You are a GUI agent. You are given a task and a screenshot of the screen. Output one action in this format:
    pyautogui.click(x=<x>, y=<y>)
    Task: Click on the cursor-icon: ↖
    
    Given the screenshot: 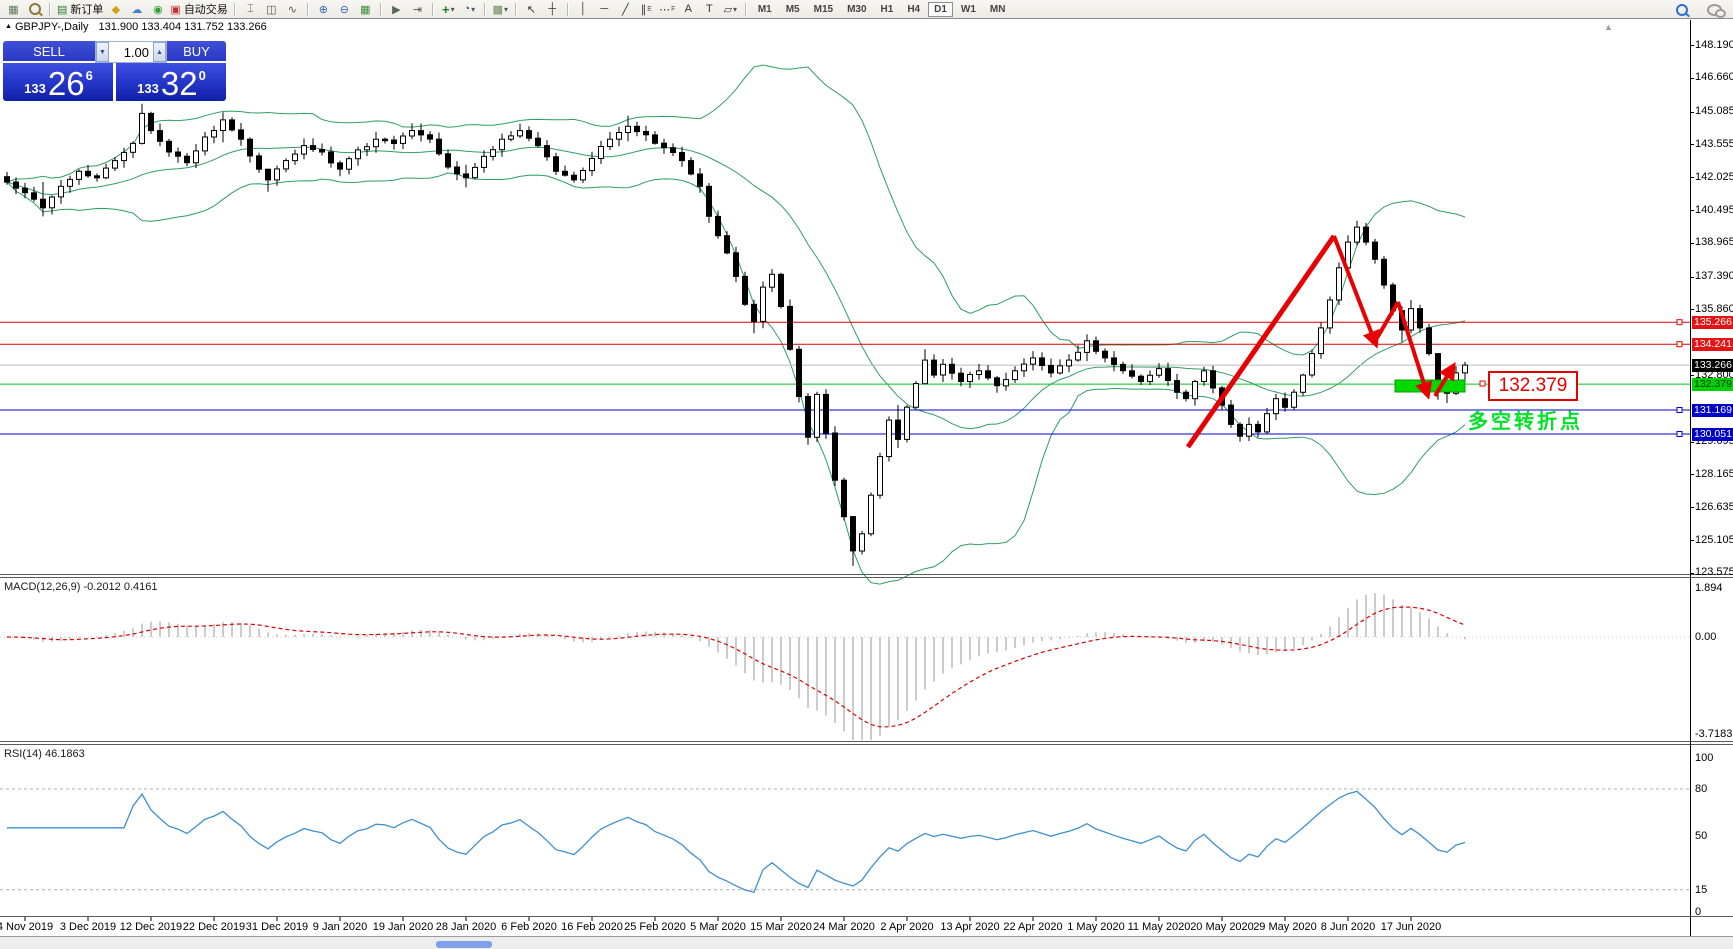 What is the action you would take?
    pyautogui.click(x=531, y=9)
    